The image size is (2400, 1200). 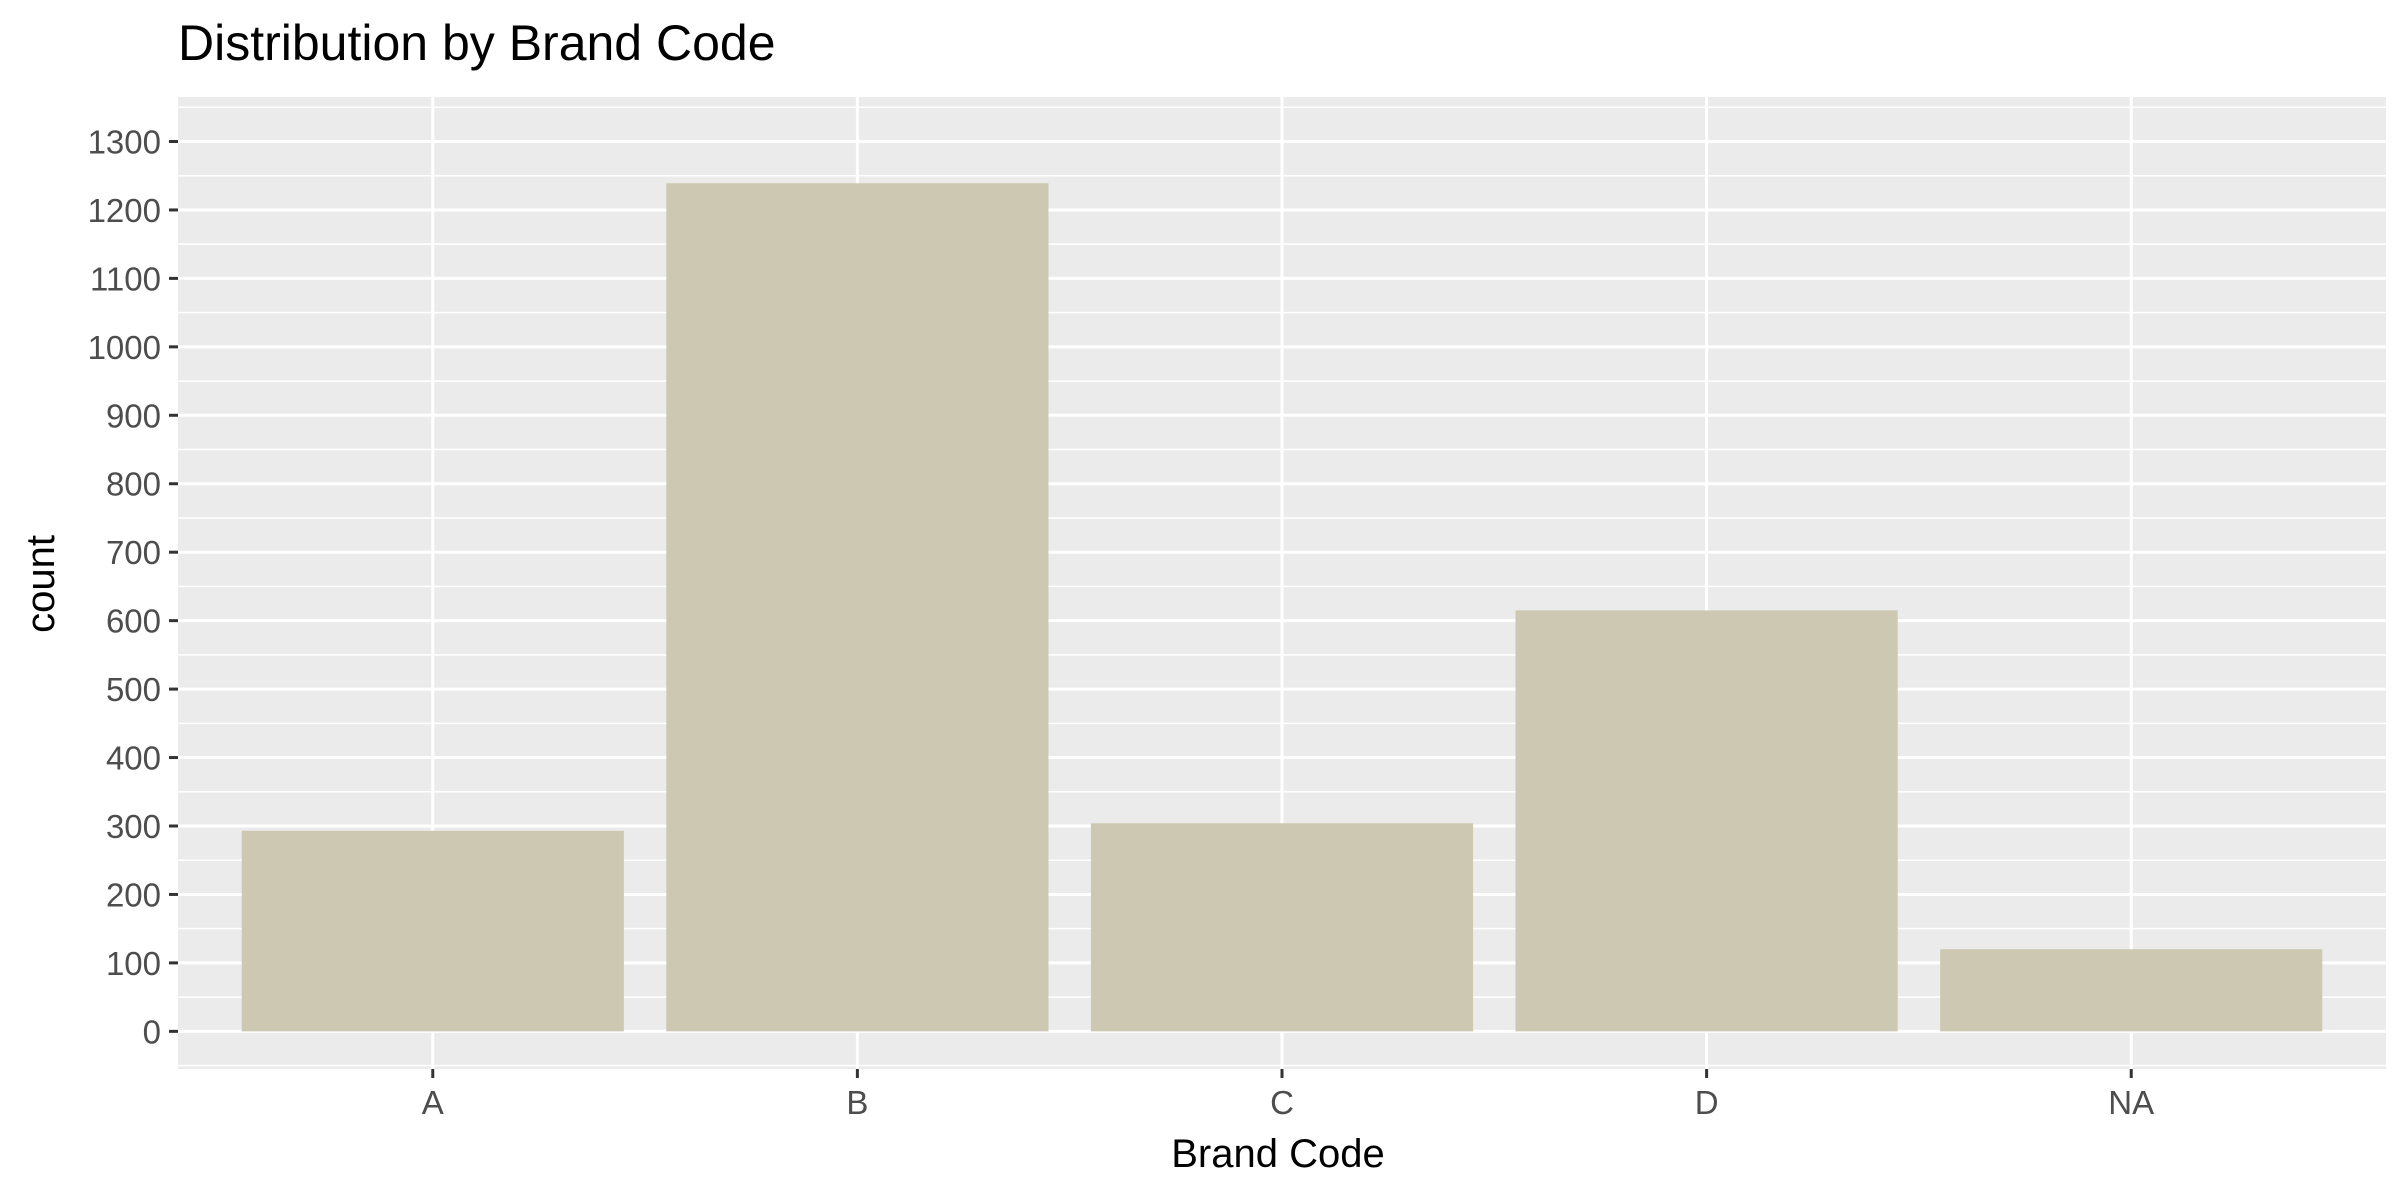 What do you see at coordinates (133, 963) in the screenshot?
I see `y-tick-label: 100` at bounding box center [133, 963].